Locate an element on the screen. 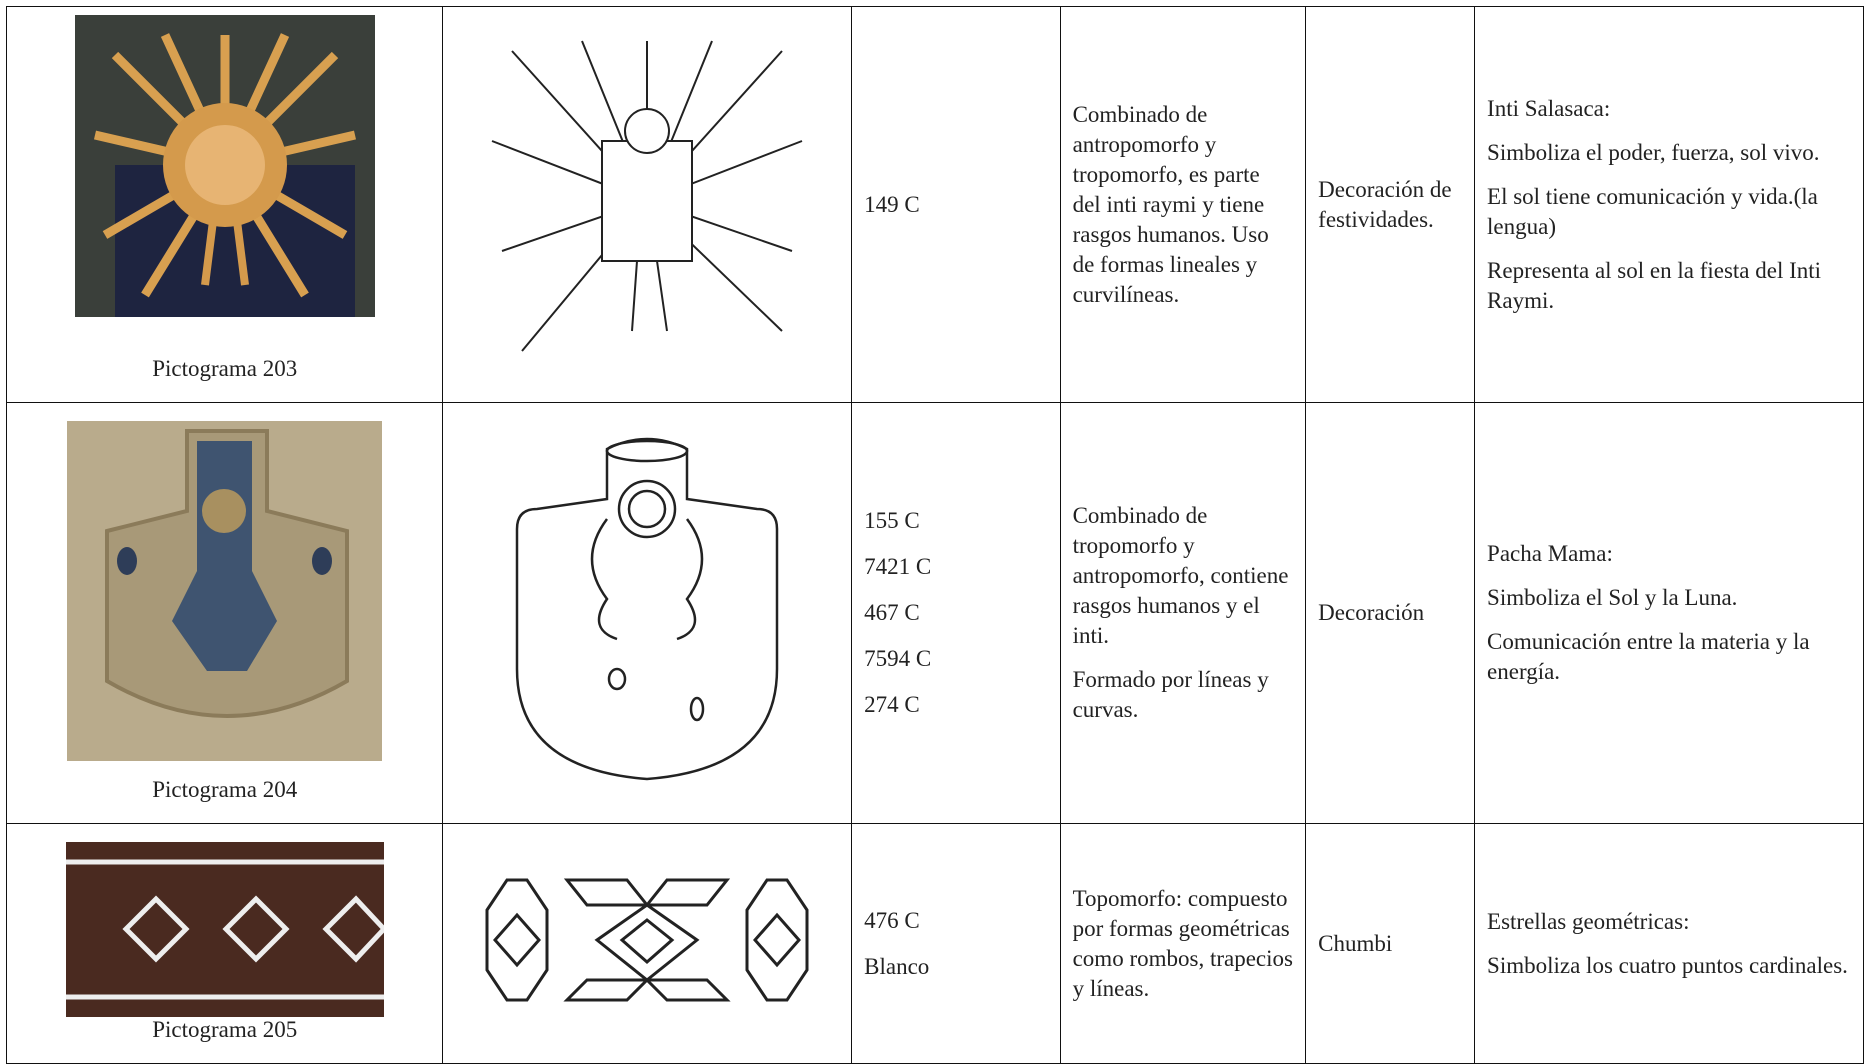 The image size is (1864, 1064). paragraph: 476 C is located at coordinates (892, 920).